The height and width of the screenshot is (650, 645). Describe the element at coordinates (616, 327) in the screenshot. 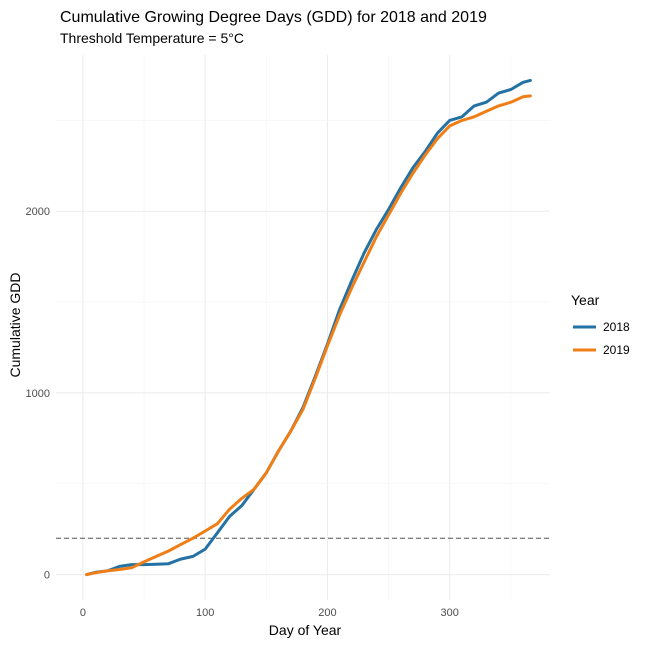

I see `legend-label-2018: 2018` at that location.